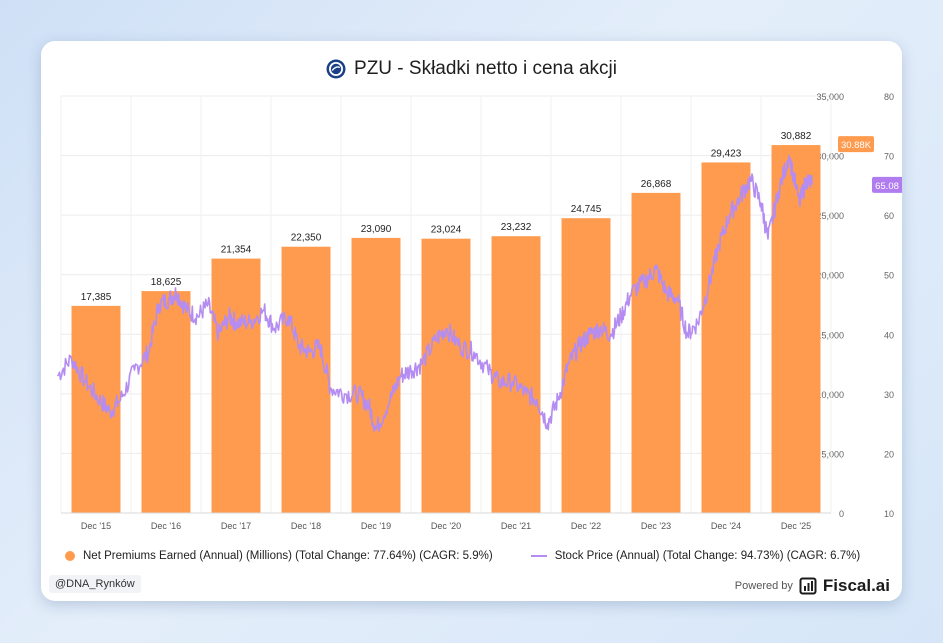  What do you see at coordinates (236, 526) in the screenshot?
I see `x-axis-tick-label: Dec '17` at bounding box center [236, 526].